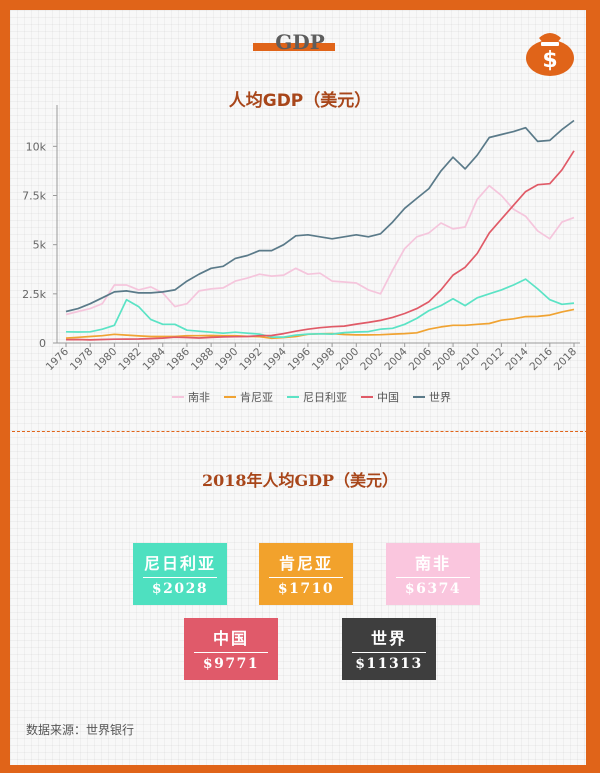  What do you see at coordinates (440, 397) in the screenshot?
I see `legend-label: 世界` at bounding box center [440, 397].